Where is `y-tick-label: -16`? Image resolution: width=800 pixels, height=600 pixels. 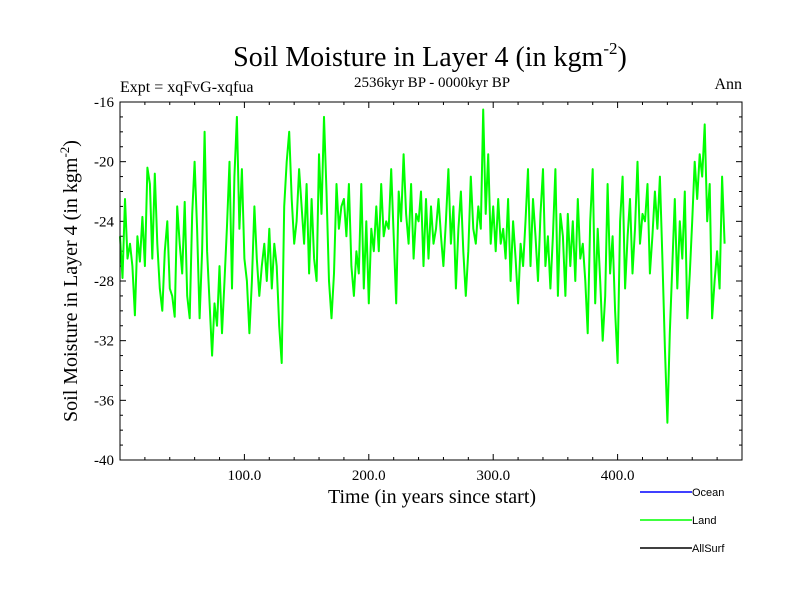
y-tick-label: -16 is located at coordinates (104, 103).